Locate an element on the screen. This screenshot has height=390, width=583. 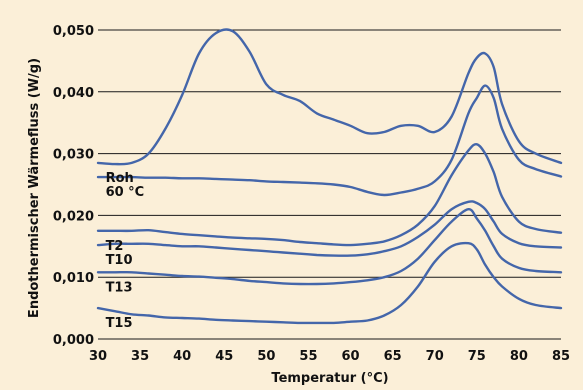
y-tick-label: 0,020 is located at coordinates (73, 216).